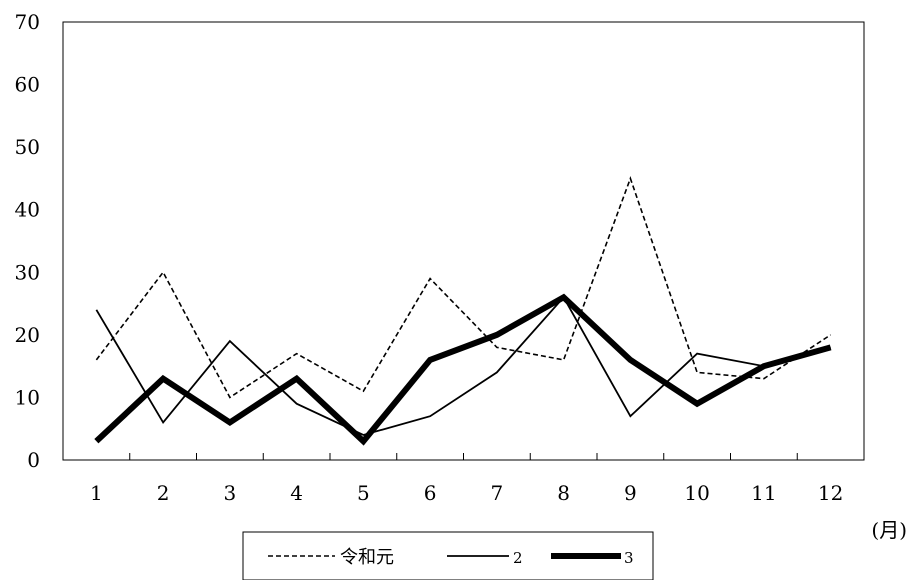 The image size is (907, 580). I want to click on x-tick-label: 5, so click(363, 493).